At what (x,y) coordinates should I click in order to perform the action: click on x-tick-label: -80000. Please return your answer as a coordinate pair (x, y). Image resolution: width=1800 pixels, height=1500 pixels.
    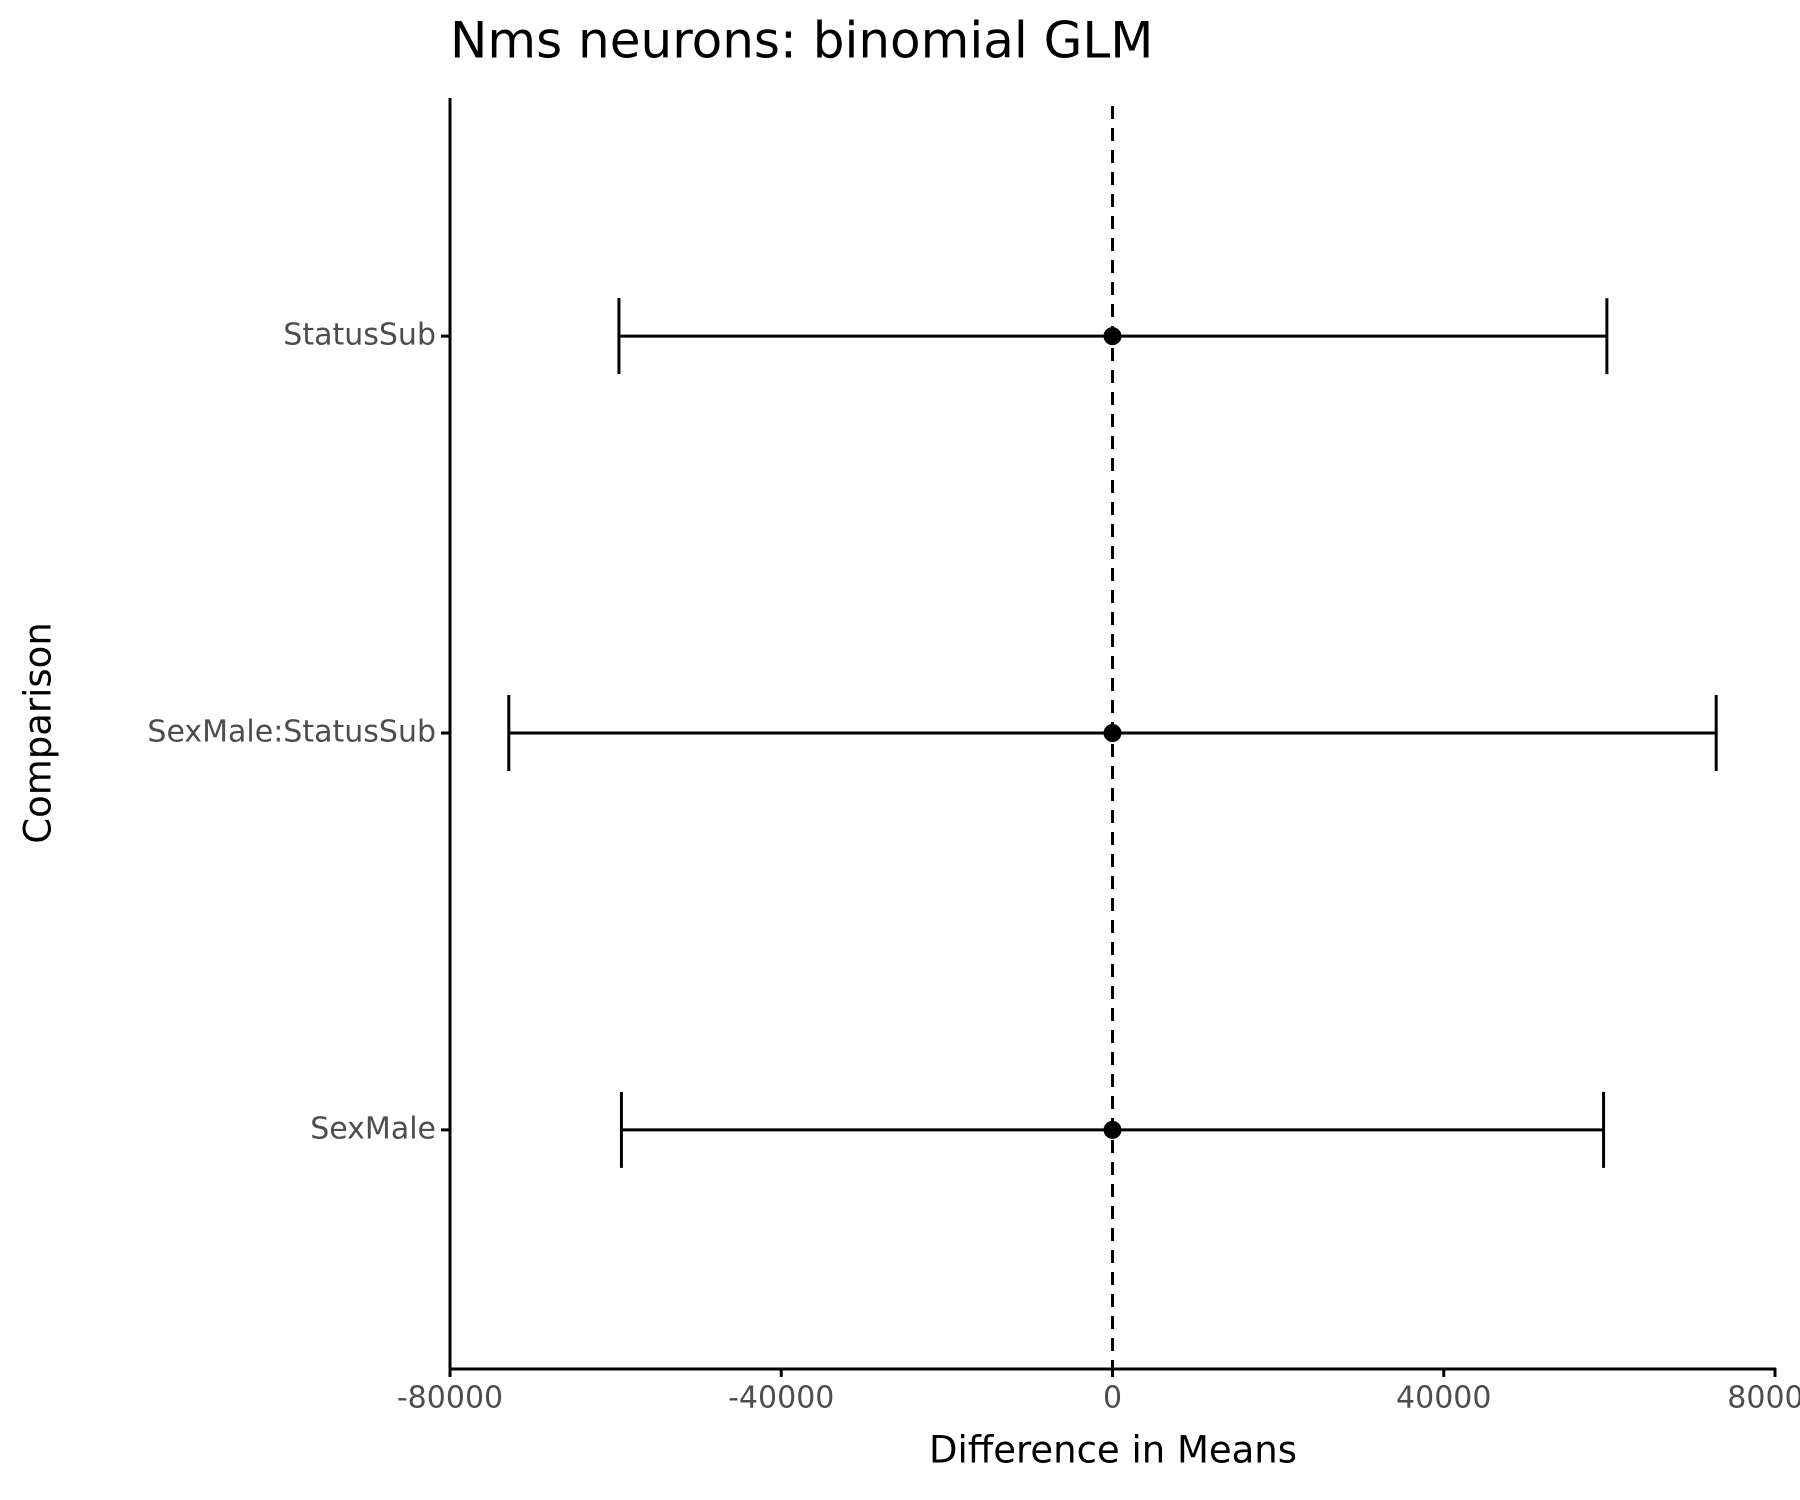
    Looking at the image, I should click on (450, 1398).